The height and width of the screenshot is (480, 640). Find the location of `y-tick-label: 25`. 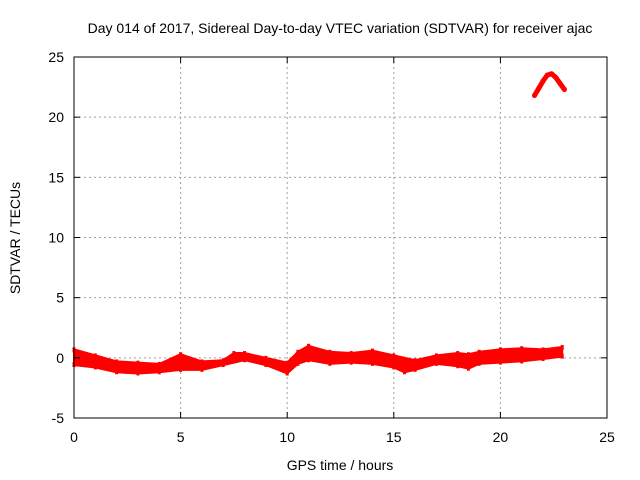

y-tick-label: 25 is located at coordinates (56, 57).